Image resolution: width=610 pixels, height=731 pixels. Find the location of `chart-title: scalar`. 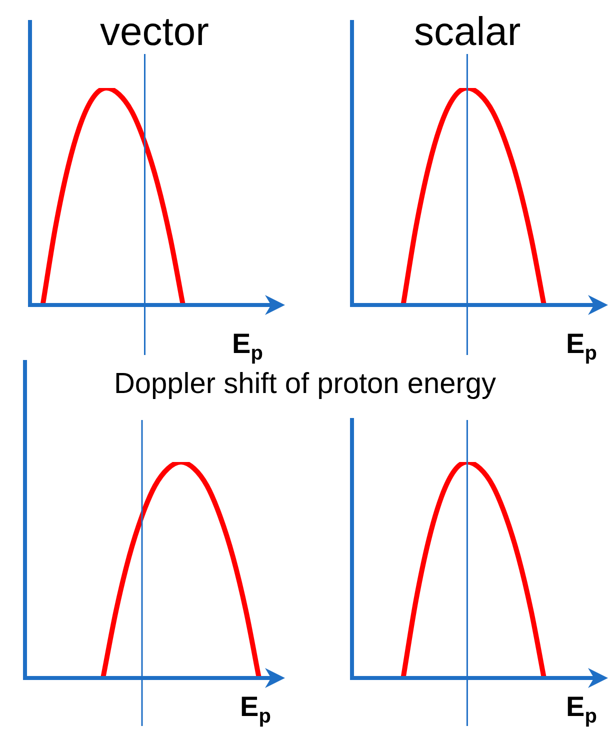

chart-title: scalar is located at coordinates (467, 32).